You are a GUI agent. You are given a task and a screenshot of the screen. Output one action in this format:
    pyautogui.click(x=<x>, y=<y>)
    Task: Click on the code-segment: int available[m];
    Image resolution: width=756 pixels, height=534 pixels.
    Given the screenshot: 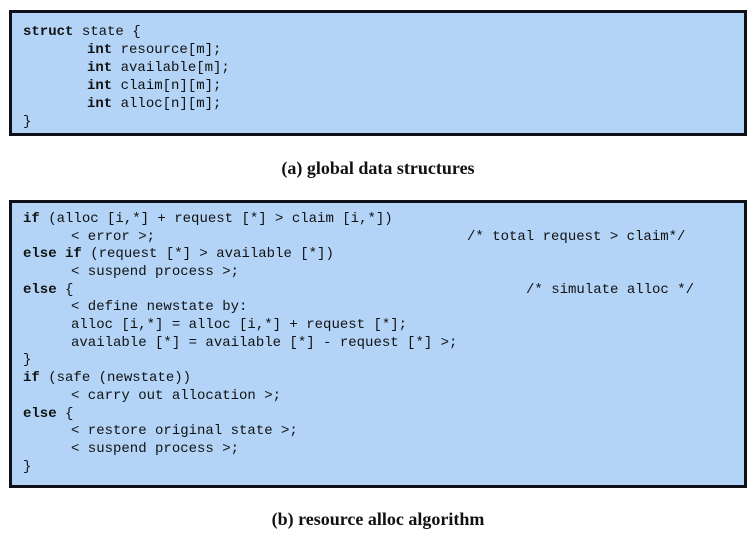 What is the action you would take?
    pyautogui.click(x=158, y=68)
    